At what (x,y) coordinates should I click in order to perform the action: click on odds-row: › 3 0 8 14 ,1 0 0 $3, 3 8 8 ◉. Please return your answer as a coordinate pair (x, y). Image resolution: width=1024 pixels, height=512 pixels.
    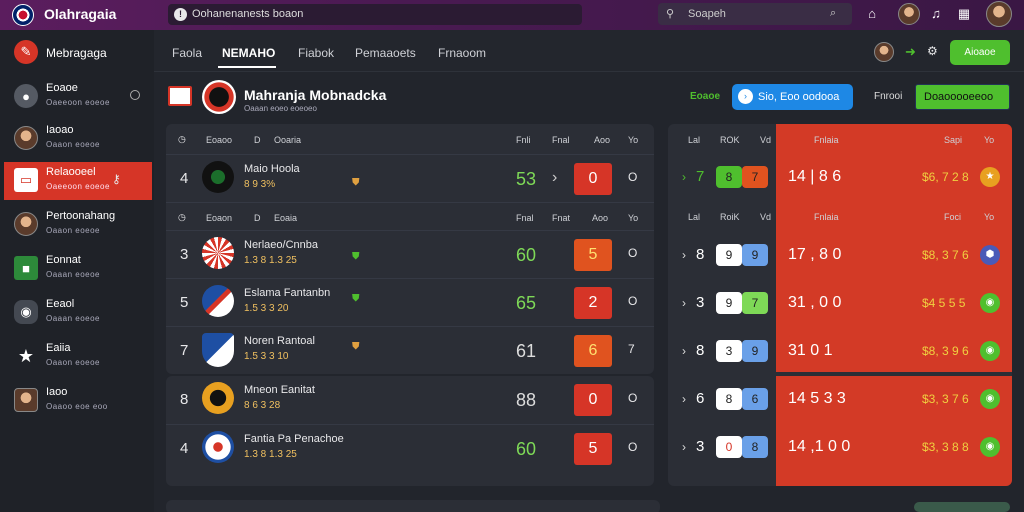
    Looking at the image, I should click on (840, 448).